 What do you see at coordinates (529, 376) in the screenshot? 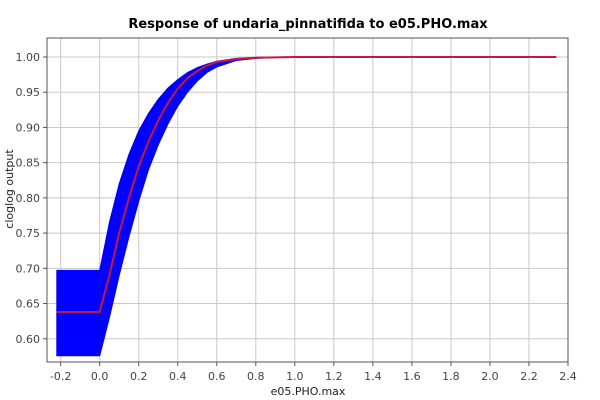
I see `x-tick-label: 2.2` at bounding box center [529, 376].